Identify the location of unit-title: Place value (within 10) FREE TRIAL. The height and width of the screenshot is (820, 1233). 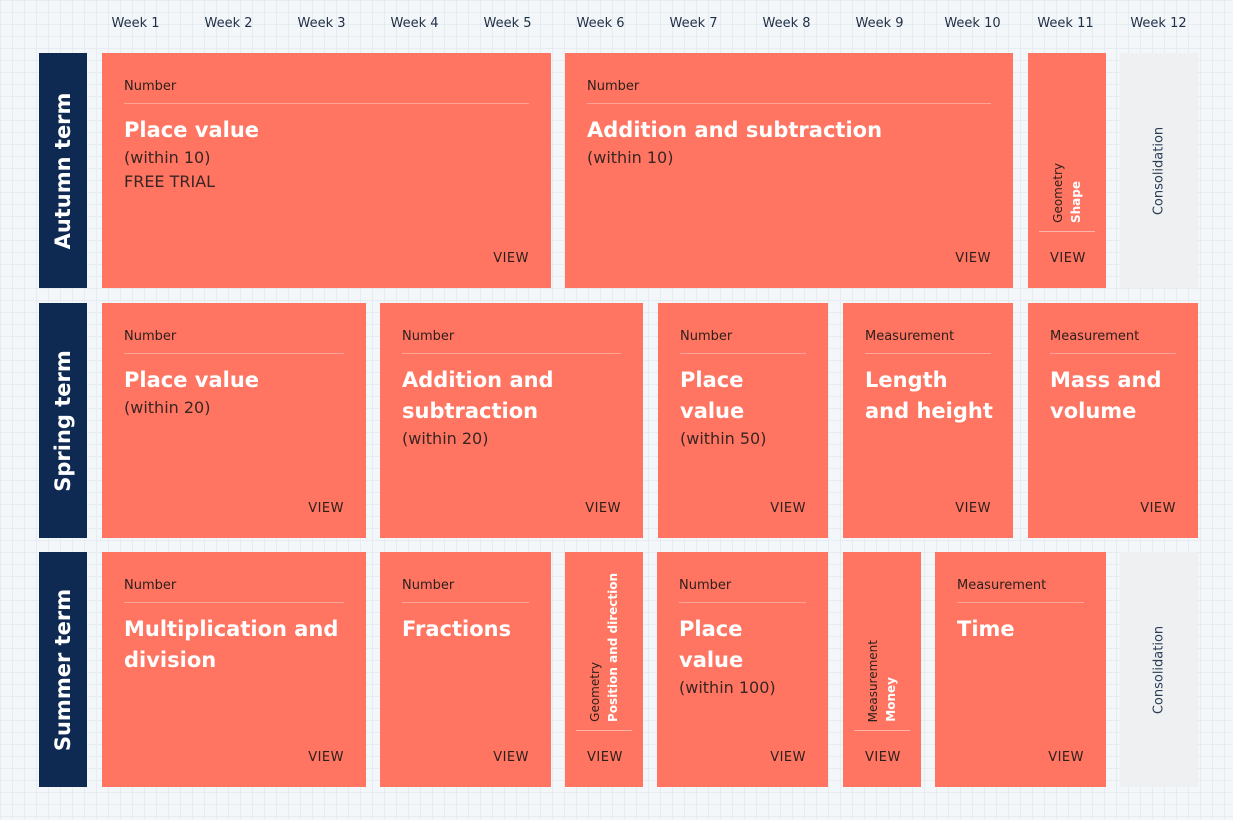
(327, 154).